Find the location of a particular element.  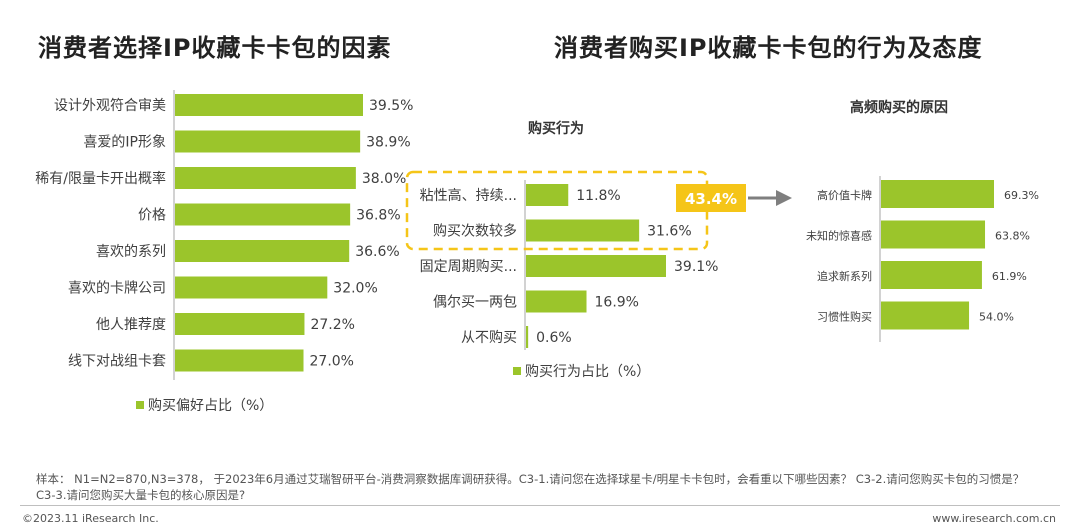

chart2-legend-swatch is located at coordinates (517, 371).